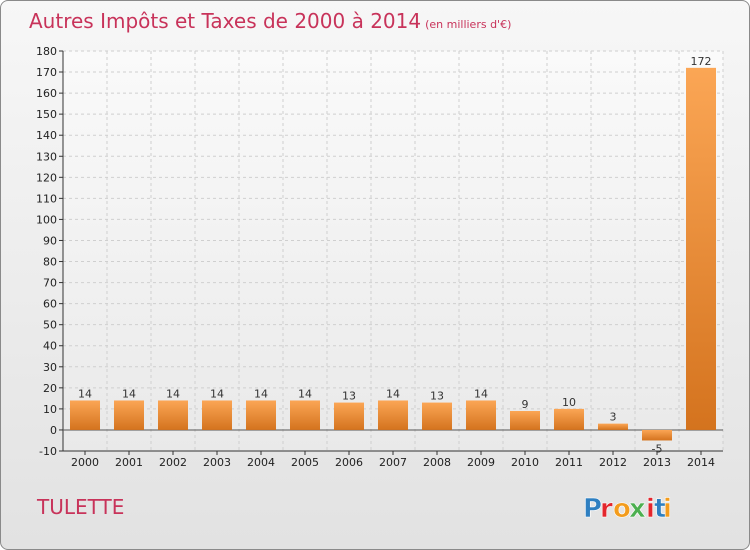 The width and height of the screenshot is (750, 550). Describe the element at coordinates (637, 509) in the screenshot. I see `logo-letter: x` at that location.